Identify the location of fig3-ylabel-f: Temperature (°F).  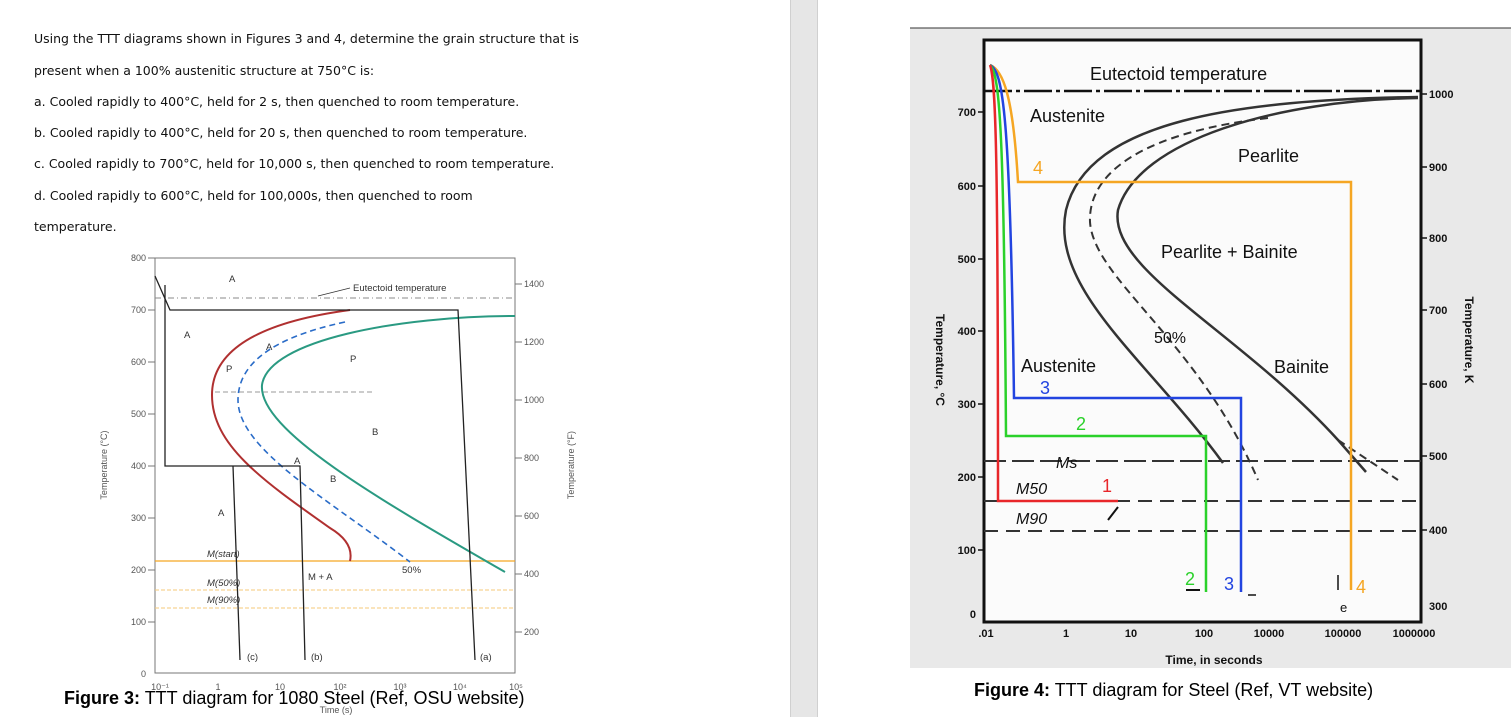
(571, 465).